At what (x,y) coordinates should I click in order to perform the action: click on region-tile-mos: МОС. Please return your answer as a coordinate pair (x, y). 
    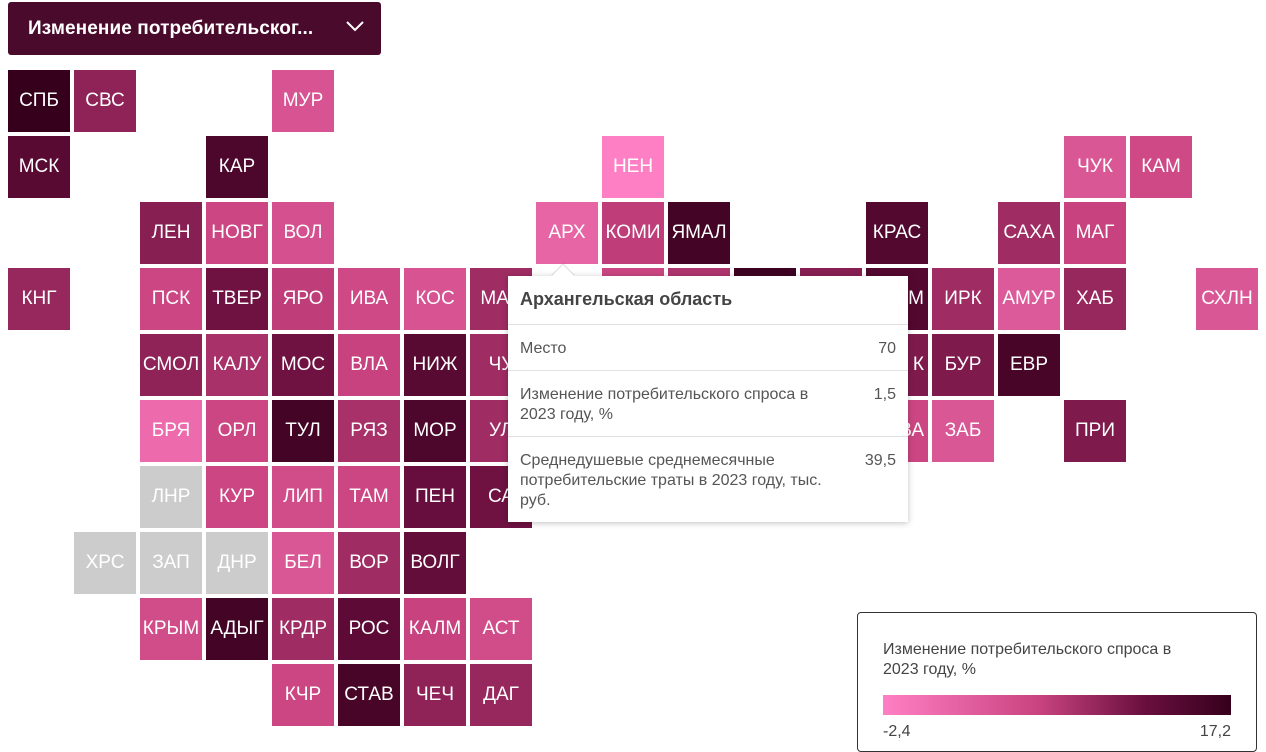
    Looking at the image, I should click on (303, 365).